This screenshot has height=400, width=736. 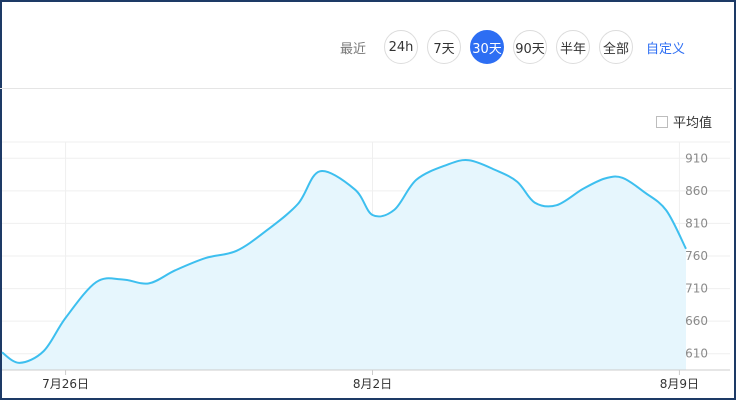 I want to click on y-tick-label: 810, so click(x=696, y=223).